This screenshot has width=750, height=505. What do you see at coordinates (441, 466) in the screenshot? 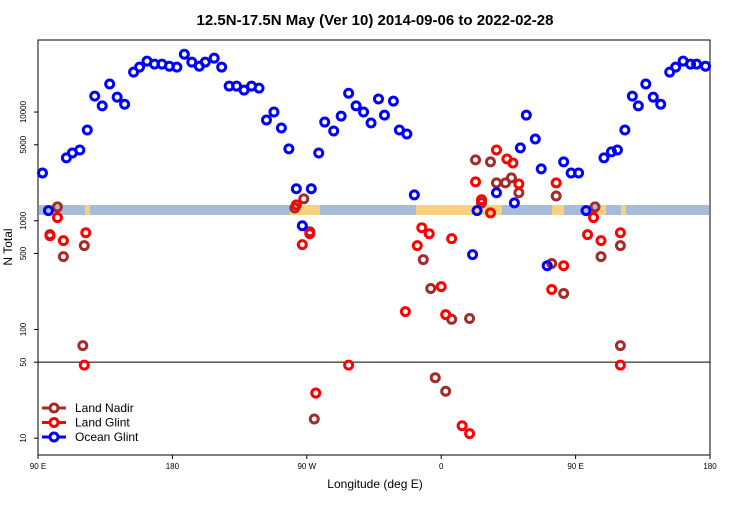
I see `x-tick-label: 0` at bounding box center [441, 466].